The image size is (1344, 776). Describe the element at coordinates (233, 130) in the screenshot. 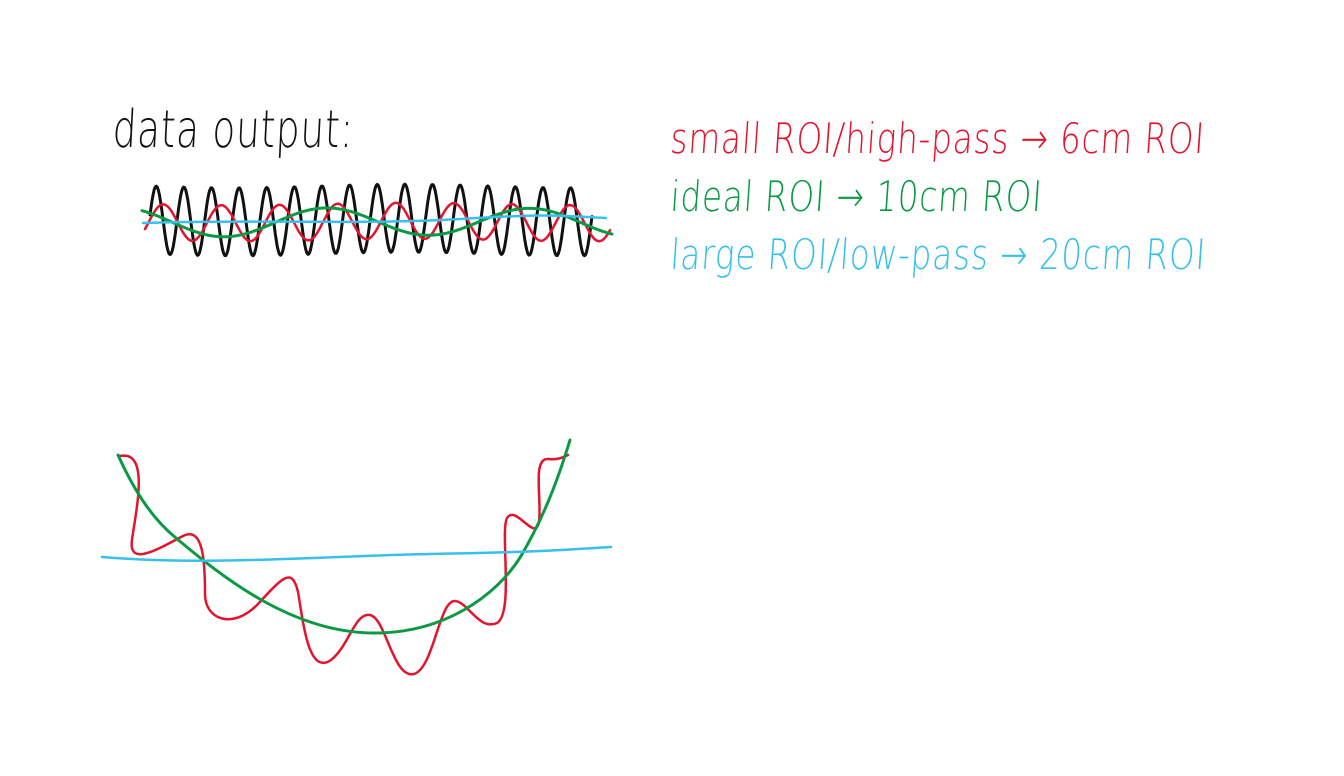

I see `data-output-title: data output:` at that location.